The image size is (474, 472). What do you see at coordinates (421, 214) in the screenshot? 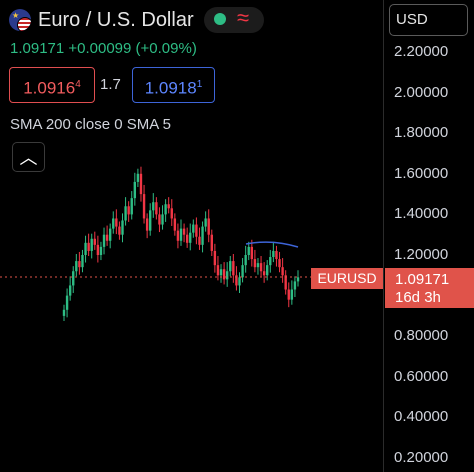
I see `price-axis-tick: 1.40000` at bounding box center [421, 214].